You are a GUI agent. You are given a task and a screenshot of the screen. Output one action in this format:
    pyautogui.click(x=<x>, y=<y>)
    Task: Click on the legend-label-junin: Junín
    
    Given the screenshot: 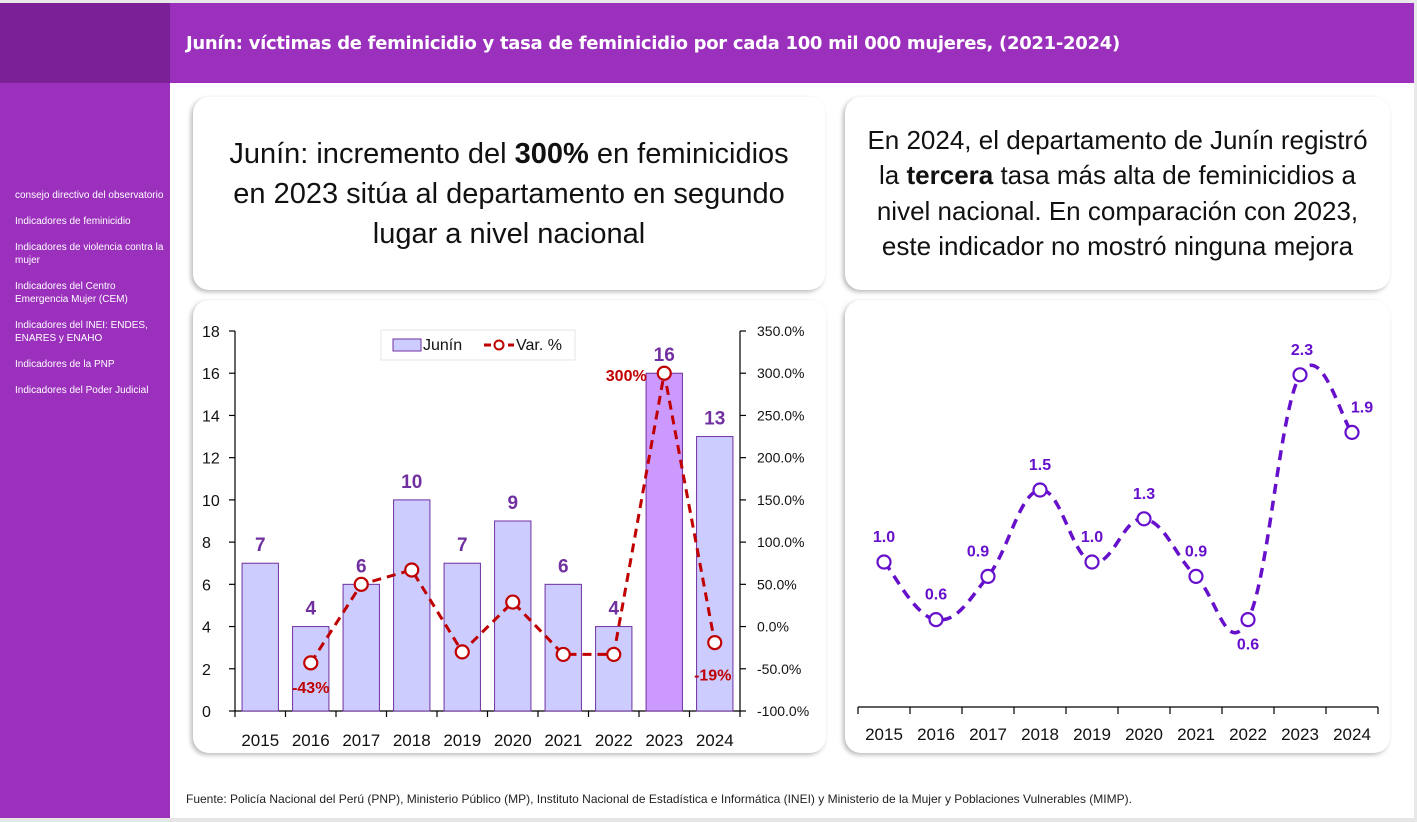 What is the action you would take?
    pyautogui.click(x=442, y=345)
    